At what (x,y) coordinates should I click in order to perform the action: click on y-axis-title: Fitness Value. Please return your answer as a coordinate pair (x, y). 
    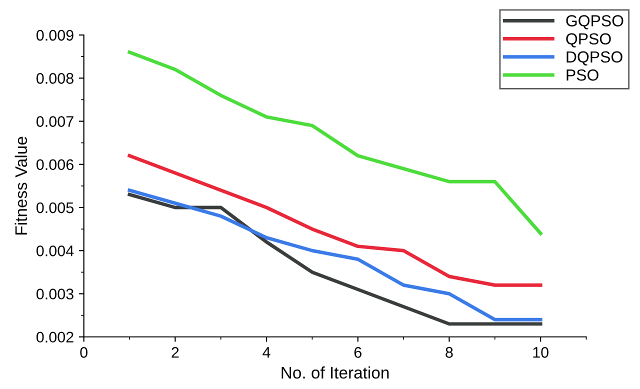
    Looking at the image, I should click on (21, 185).